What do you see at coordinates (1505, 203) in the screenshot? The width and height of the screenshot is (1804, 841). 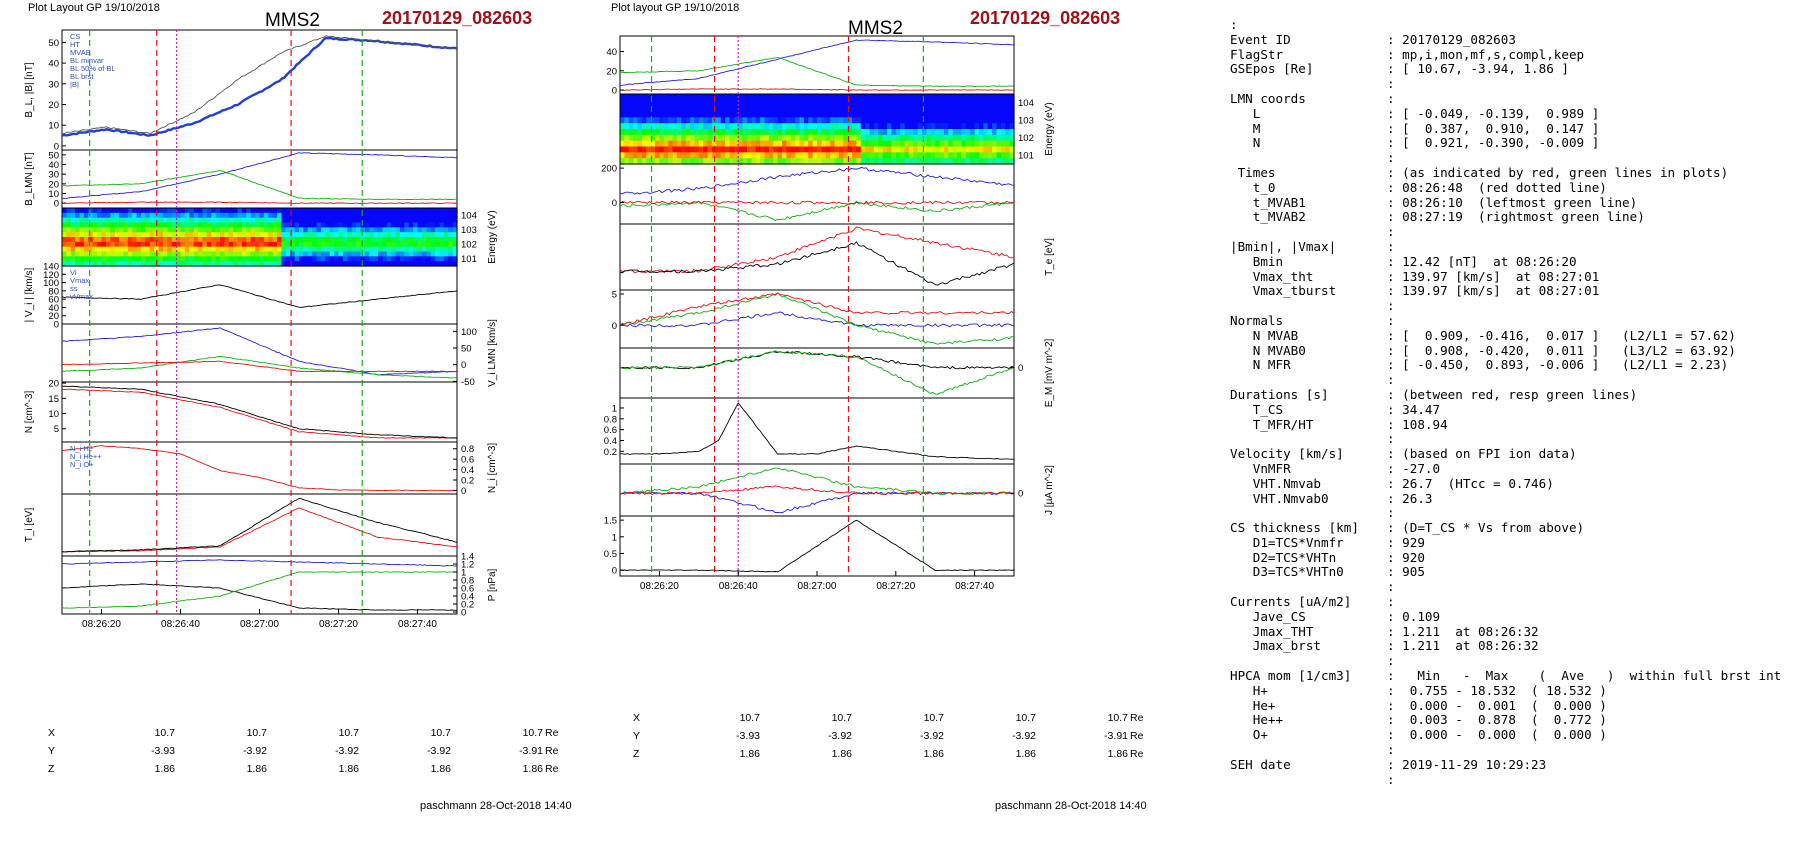 I see `info-line: t_MVAB1: 08:26:10 (leftmost green line)` at bounding box center [1505, 203].